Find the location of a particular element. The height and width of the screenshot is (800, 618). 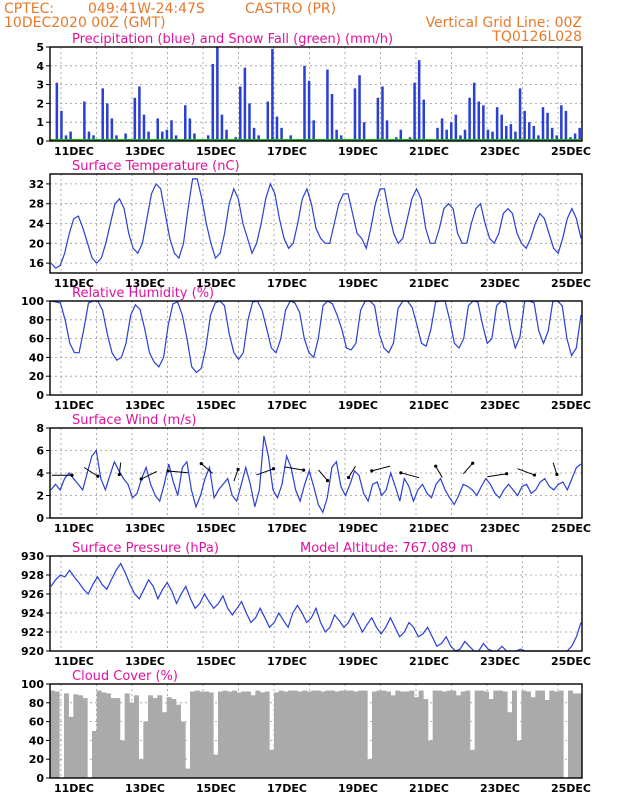

header-grid-note: Vertical Grid Line: 00Z is located at coordinates (504, 23).